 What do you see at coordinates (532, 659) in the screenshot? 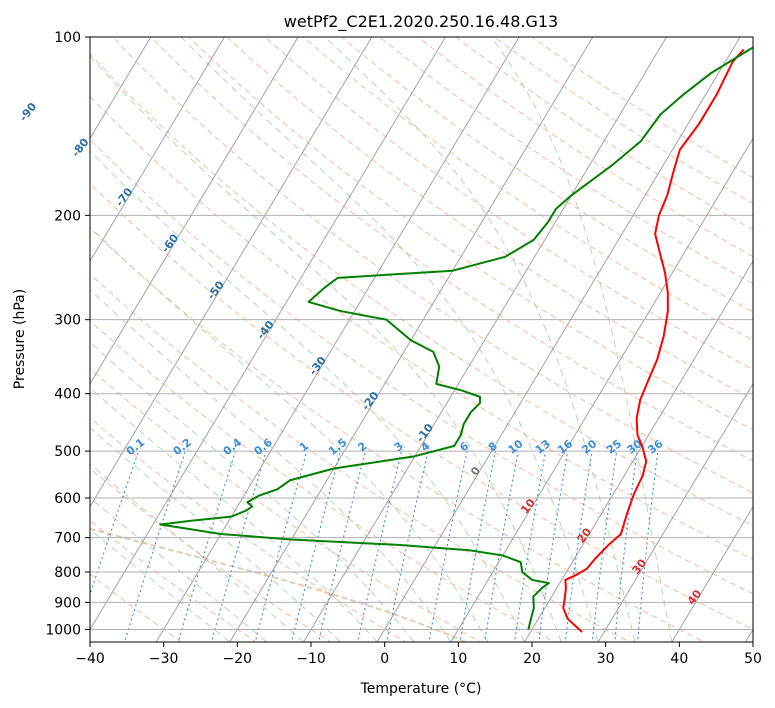
I see `x-tick-label: 20` at bounding box center [532, 659].